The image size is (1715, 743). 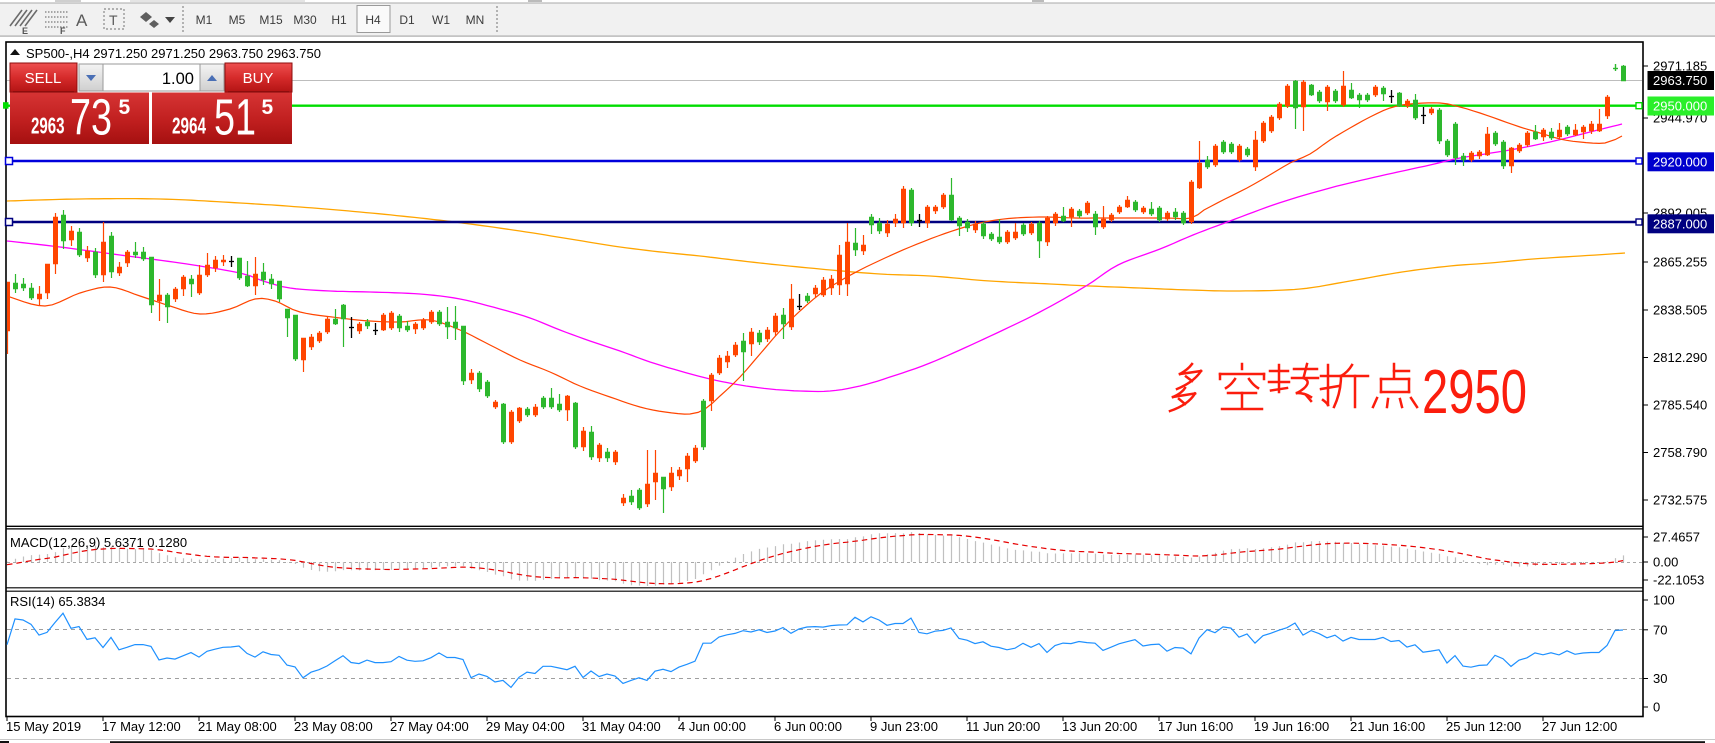 I want to click on svg-text: MACD(12,26,9) 5.6371 0.1280, so click(x=98, y=542).